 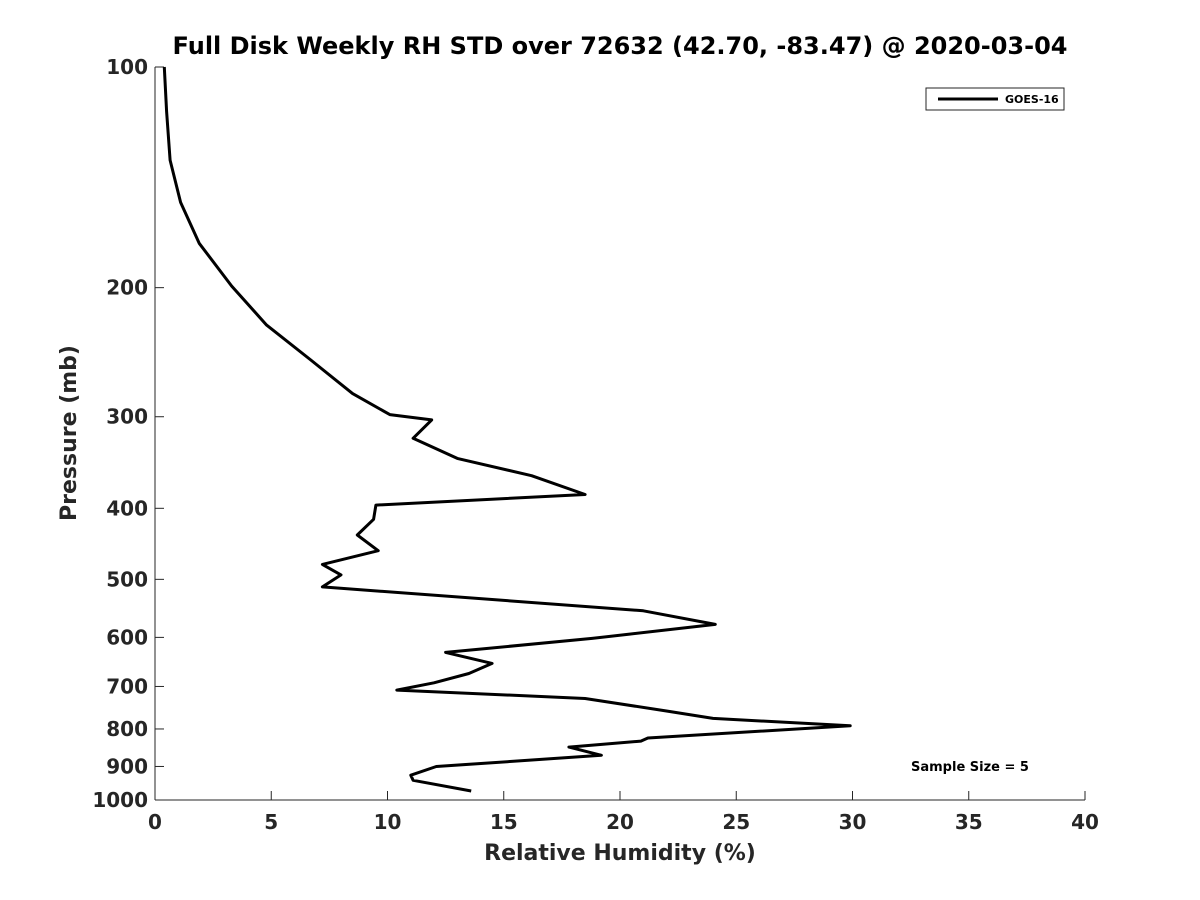 What do you see at coordinates (1032, 99) in the screenshot?
I see `legend-label-goes-16: GOES-16` at bounding box center [1032, 99].